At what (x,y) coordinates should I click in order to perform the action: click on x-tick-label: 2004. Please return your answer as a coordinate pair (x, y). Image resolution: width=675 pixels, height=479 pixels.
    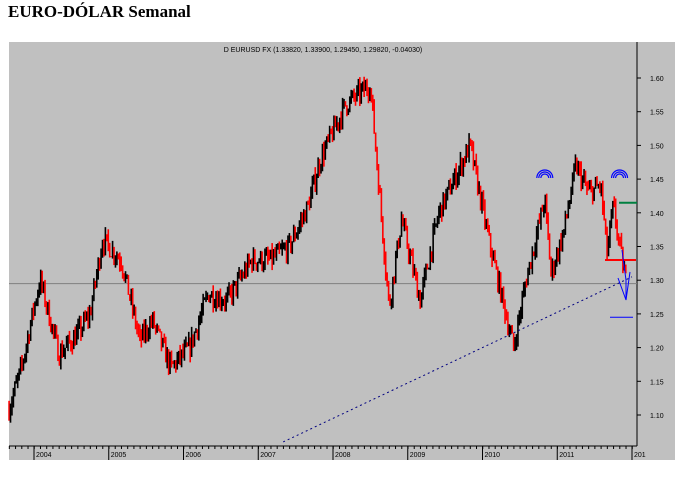
    Looking at the image, I should click on (44, 455).